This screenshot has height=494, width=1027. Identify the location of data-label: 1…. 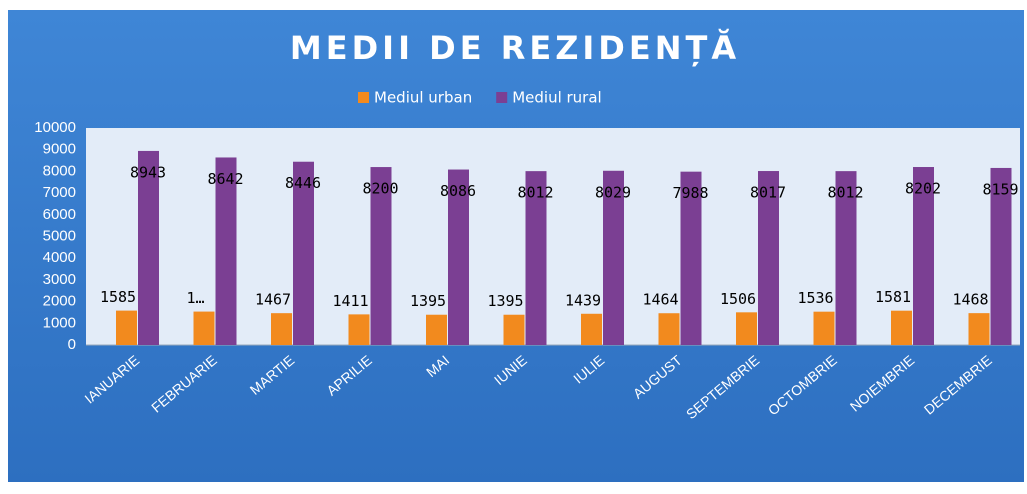
(195, 298).